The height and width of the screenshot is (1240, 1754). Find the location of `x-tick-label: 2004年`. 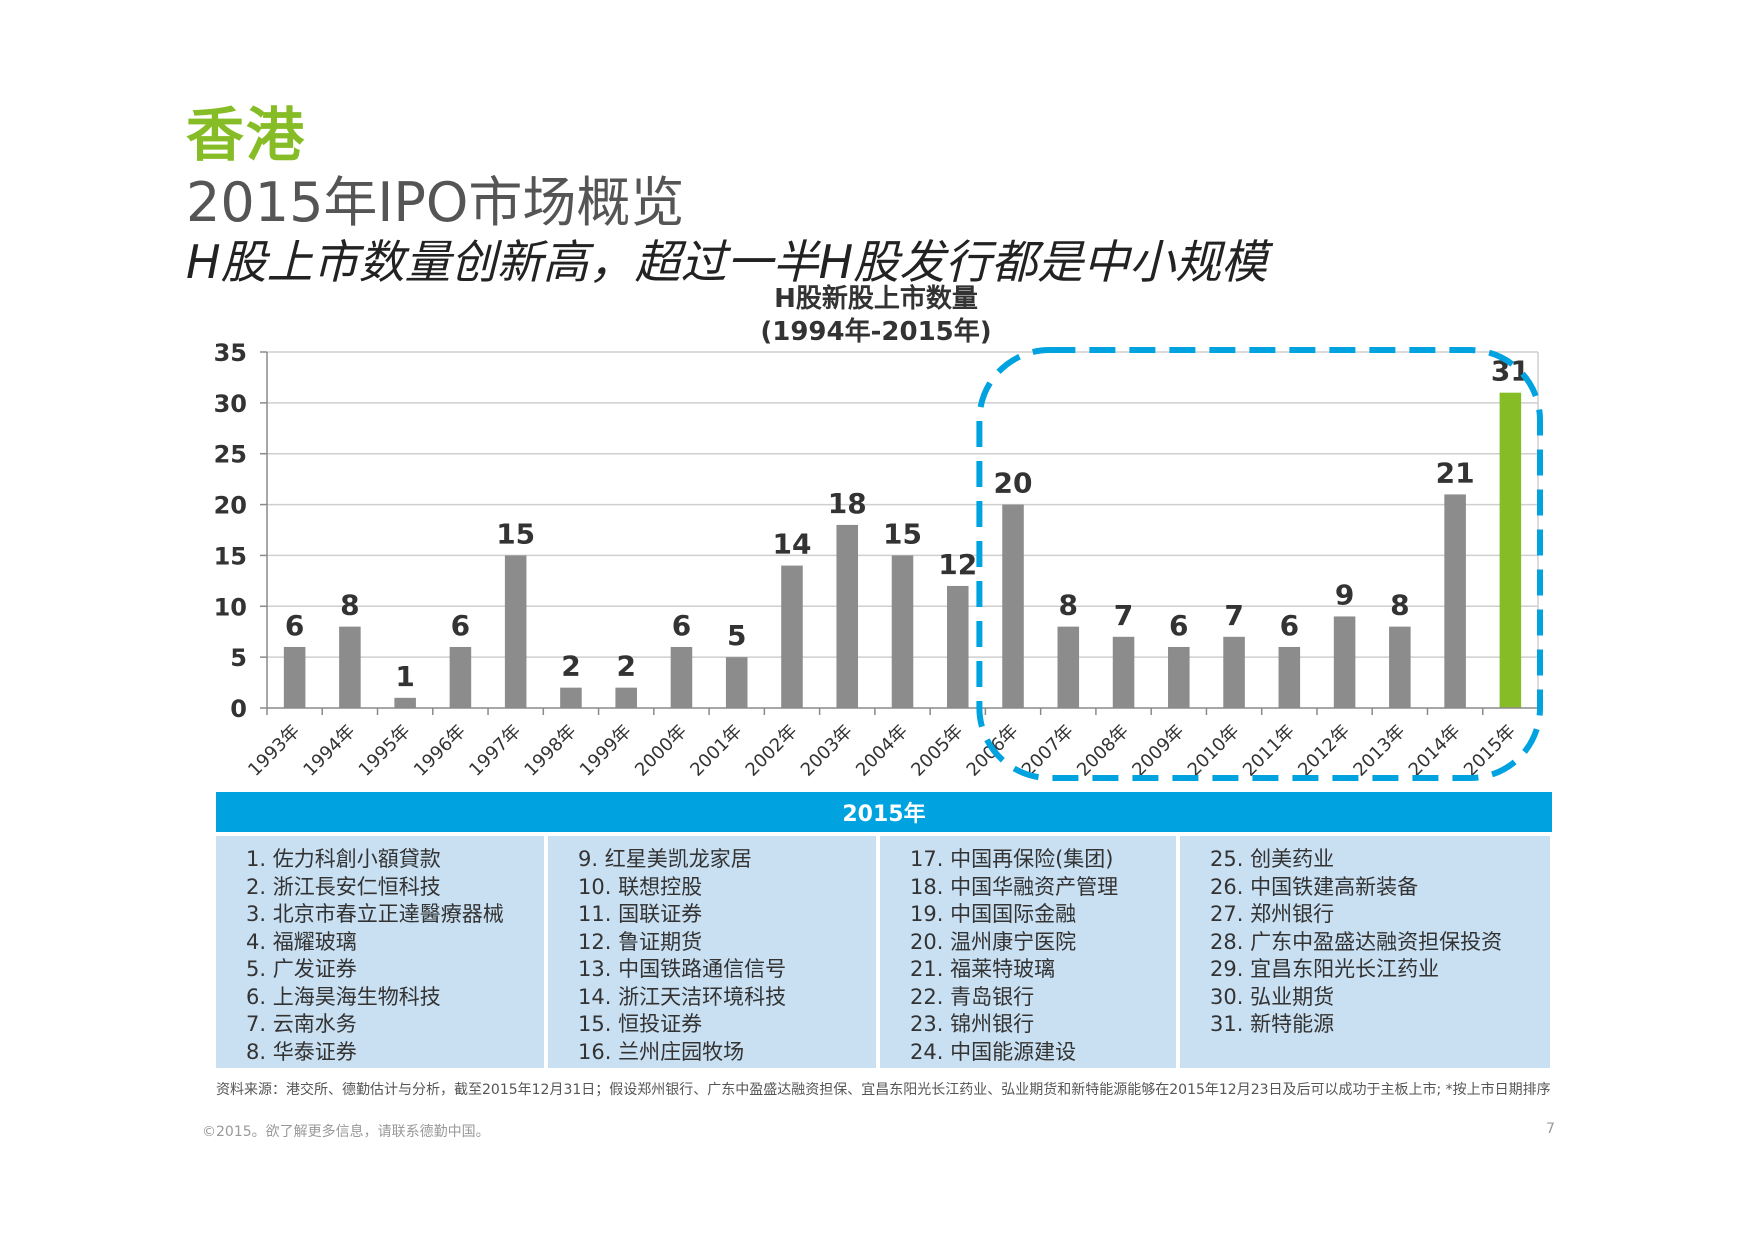

x-tick-label: 2004年 is located at coordinates (882, 751).